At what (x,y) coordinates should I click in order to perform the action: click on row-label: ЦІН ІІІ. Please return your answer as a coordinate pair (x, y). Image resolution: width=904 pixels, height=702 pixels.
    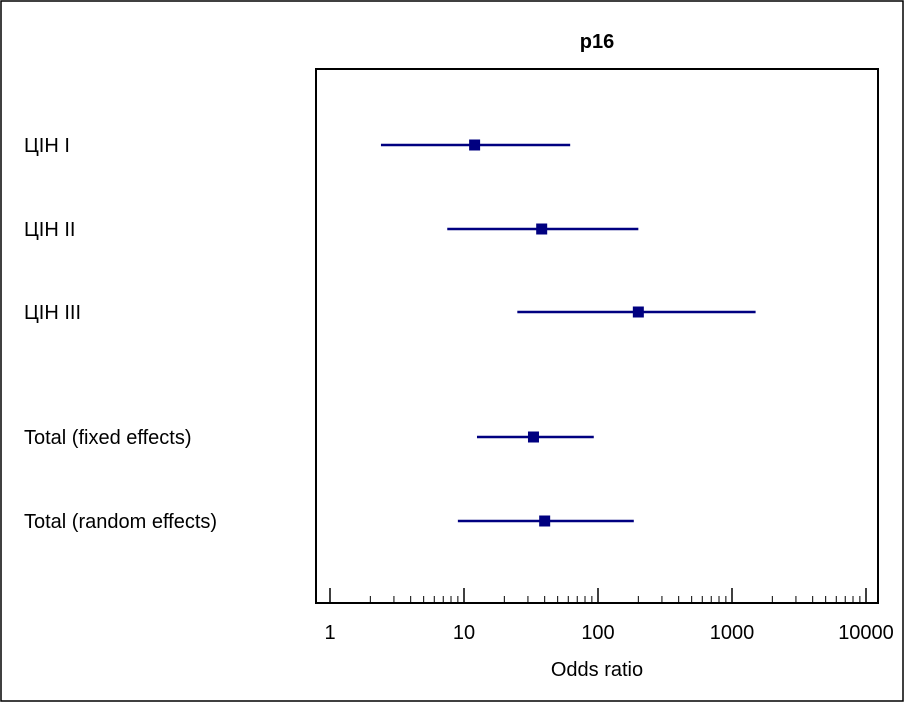
    Looking at the image, I should click on (52, 313).